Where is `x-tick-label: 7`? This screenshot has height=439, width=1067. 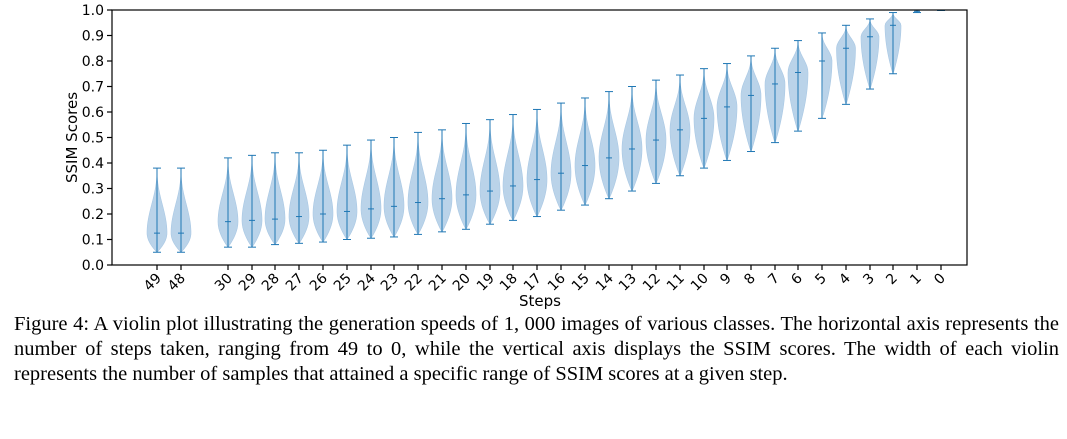
x-tick-label: 7 is located at coordinates (774, 280).